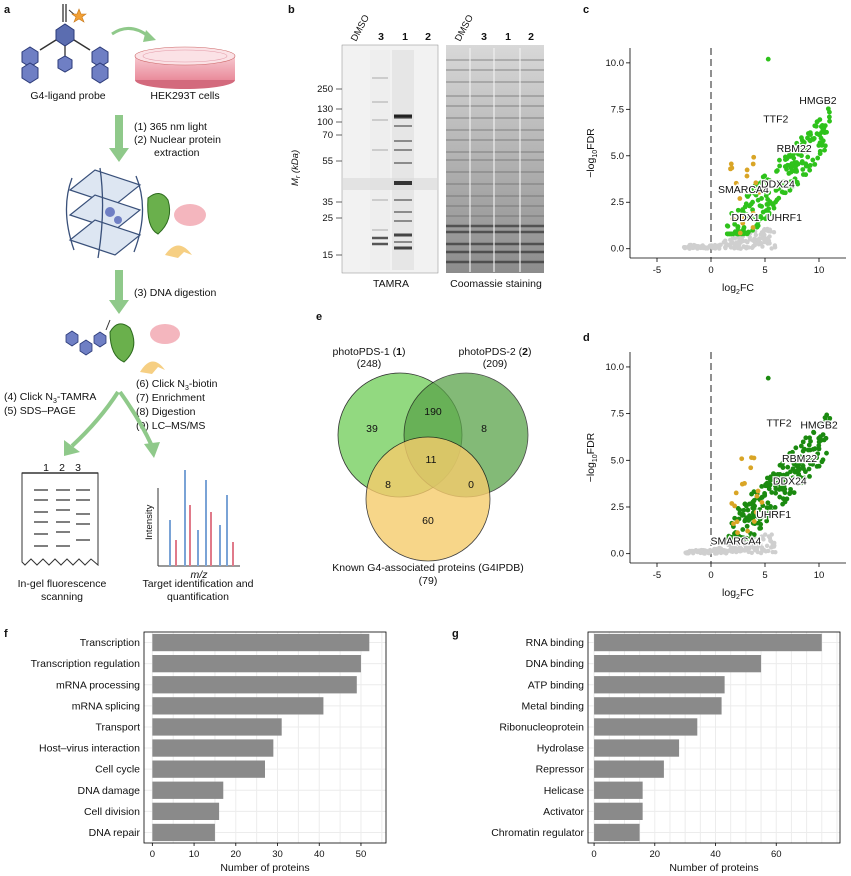  I want to click on y-tick-label: 2.5, so click(617, 507).